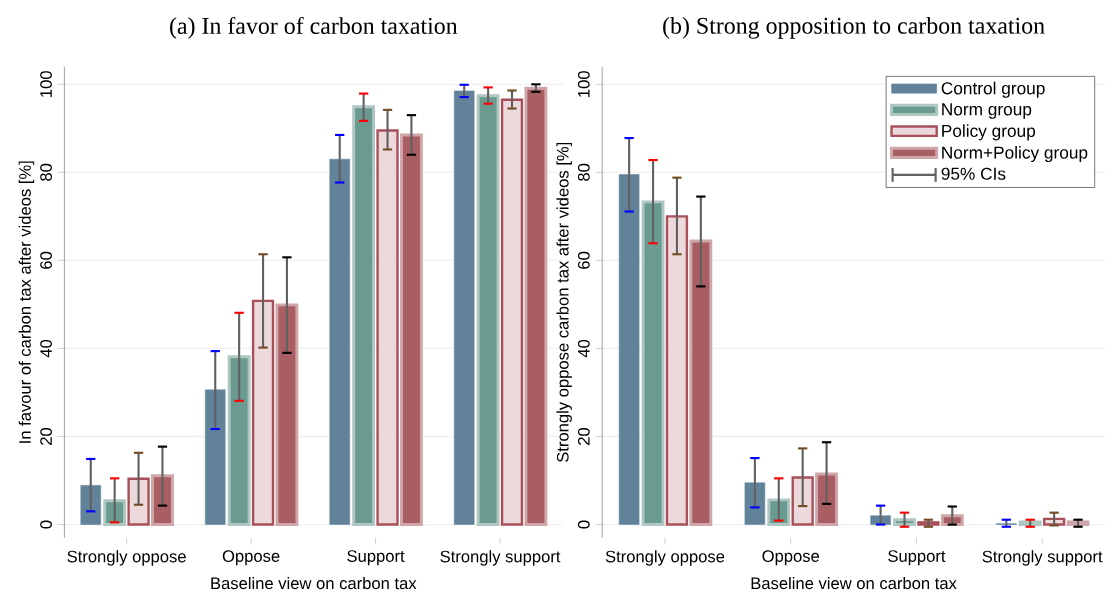 The image size is (1113, 607). Describe the element at coordinates (564, 302) in the screenshot. I see `y-axis-title: Strongly oppose carbon tax after videos [%]` at that location.